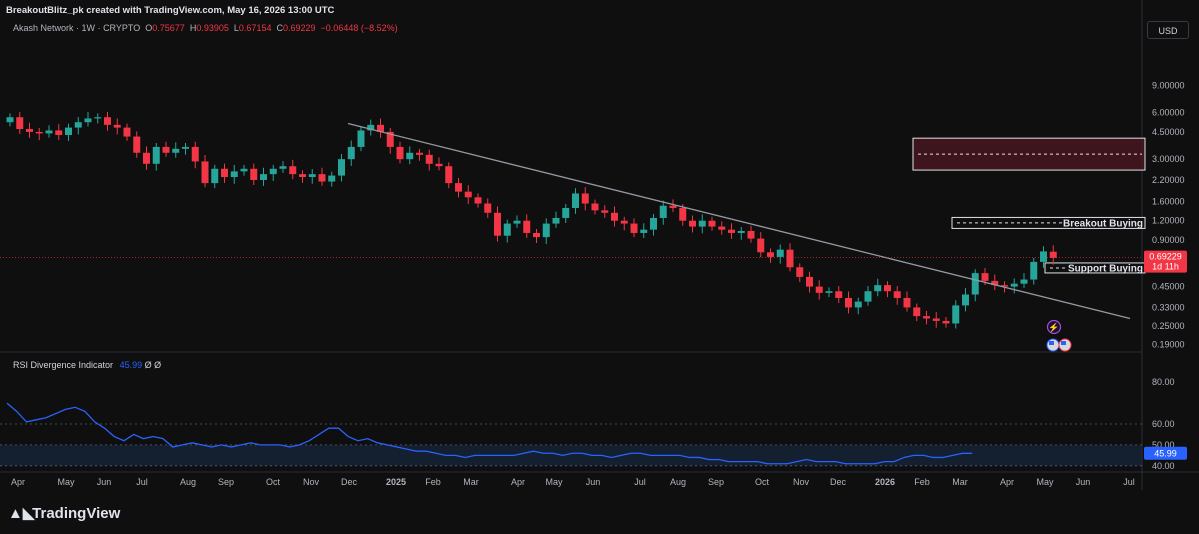 This screenshot has width=1199, height=534. I want to click on currency-button: USD, so click(1168, 30).